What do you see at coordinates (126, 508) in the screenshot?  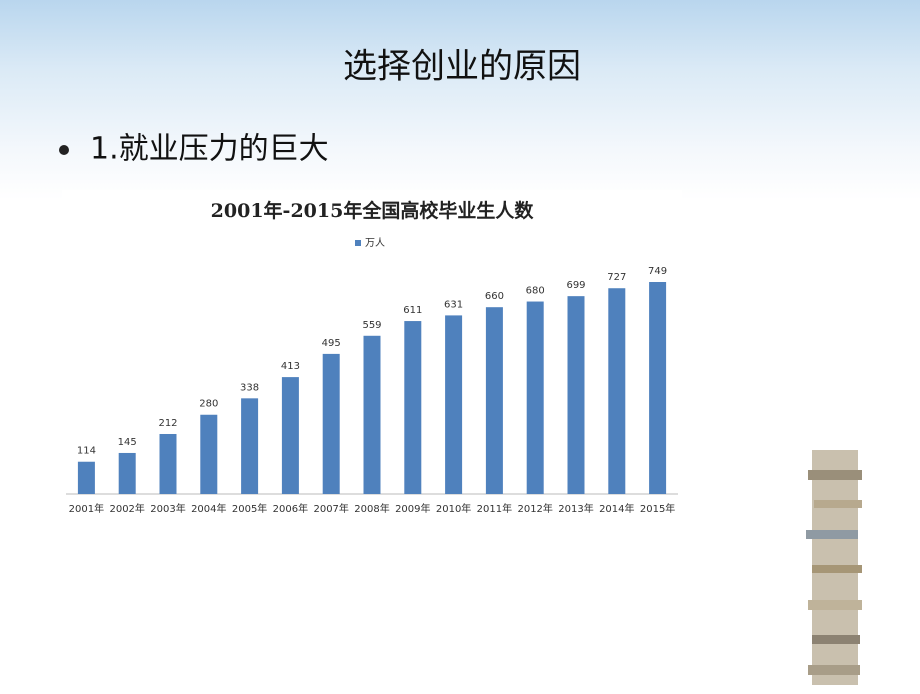 I see `x-tick-label: 2002年` at bounding box center [126, 508].